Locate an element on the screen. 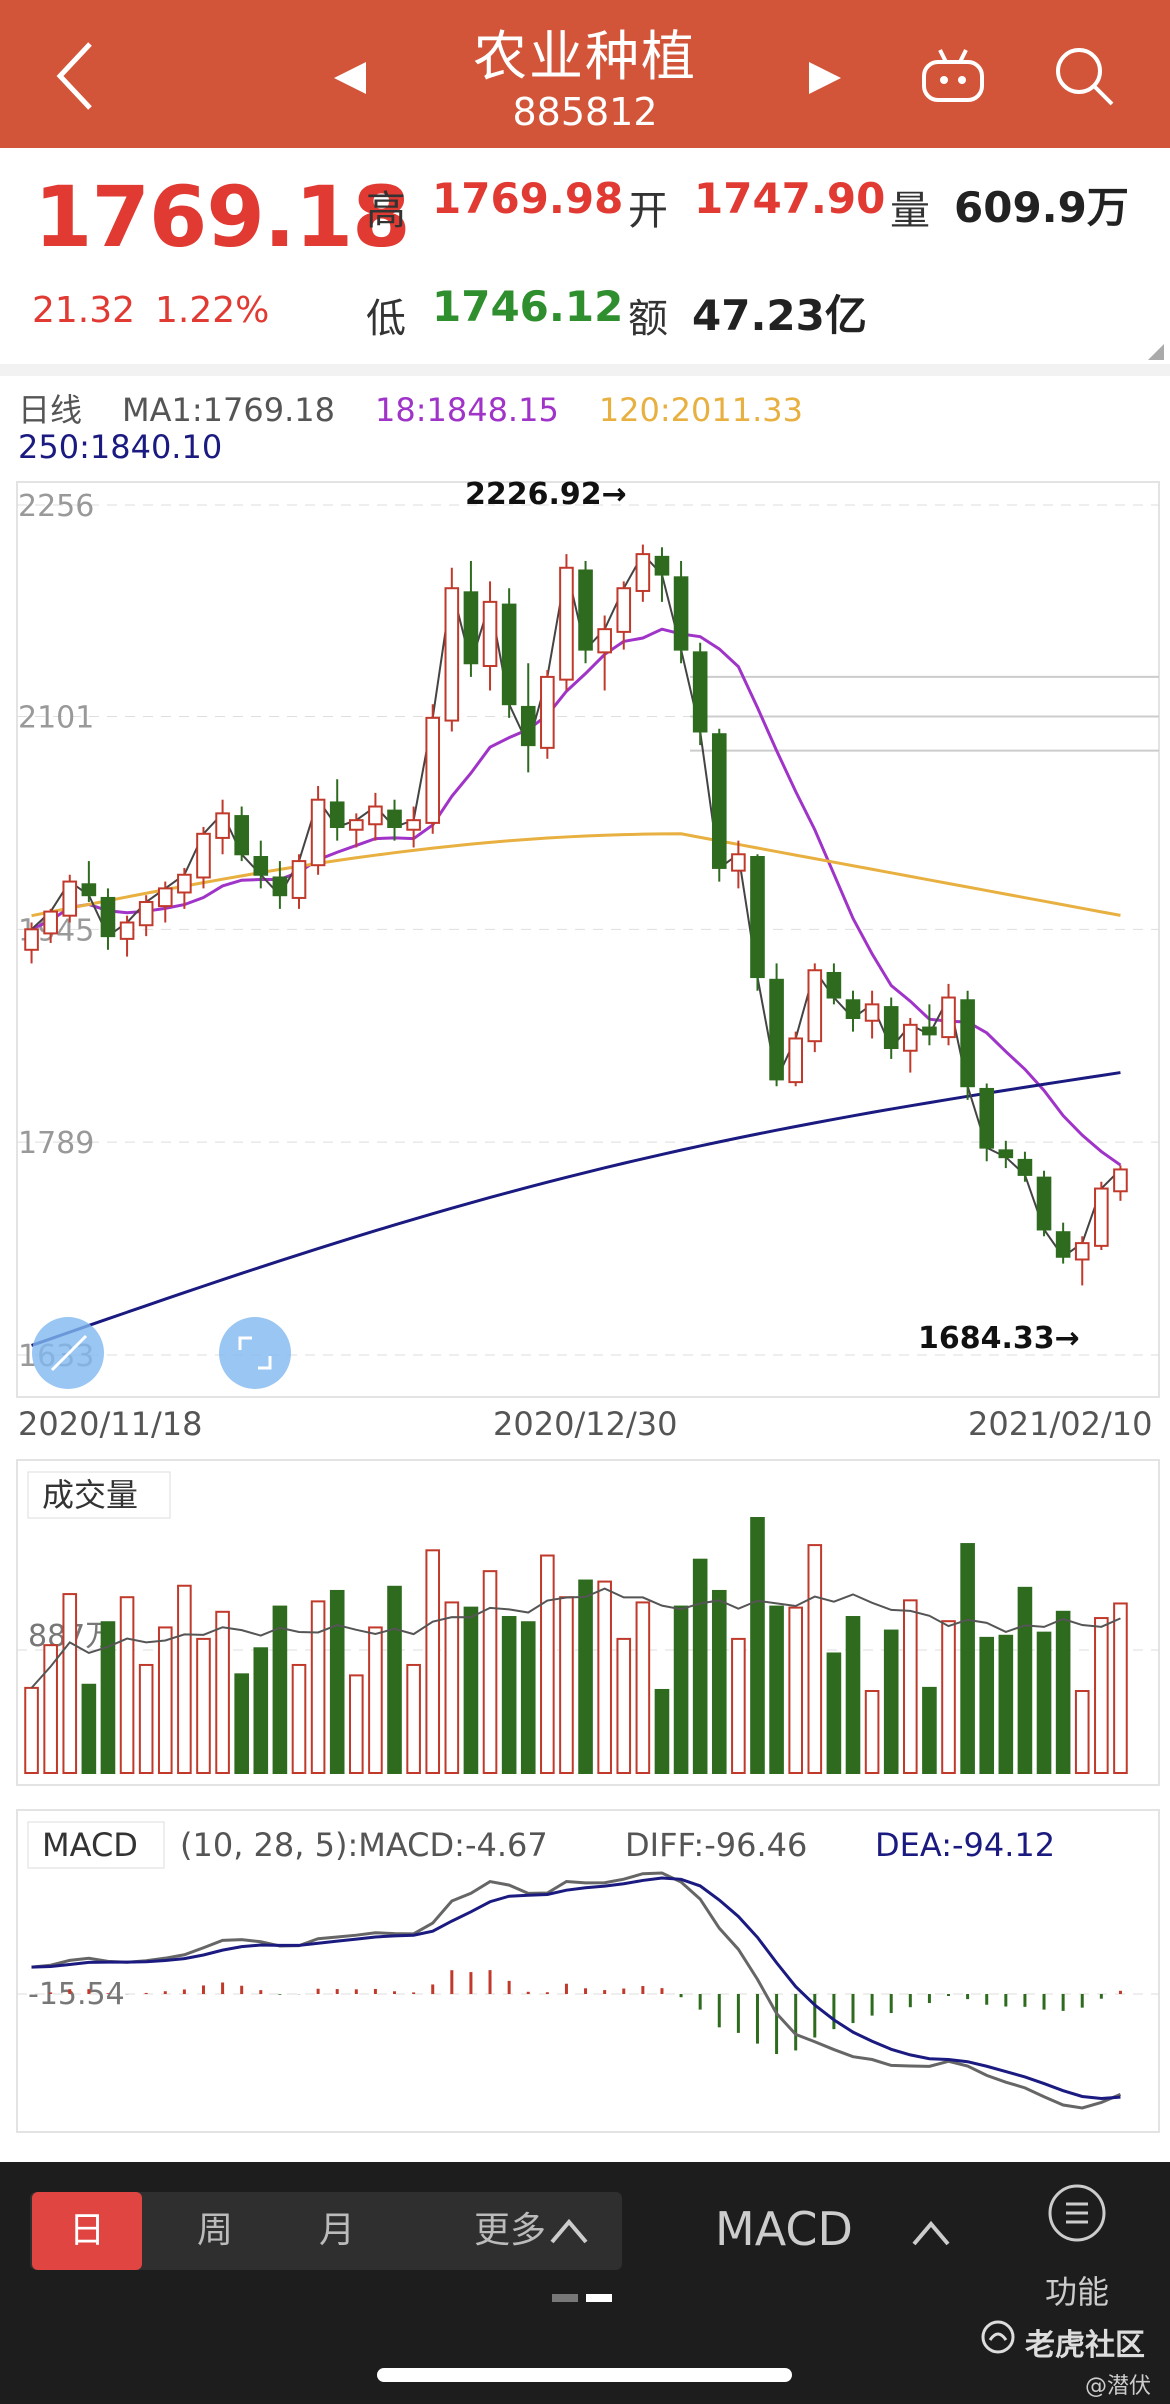 The height and width of the screenshot is (2404, 1170). indicator-selector: MACD is located at coordinates (784, 2229).